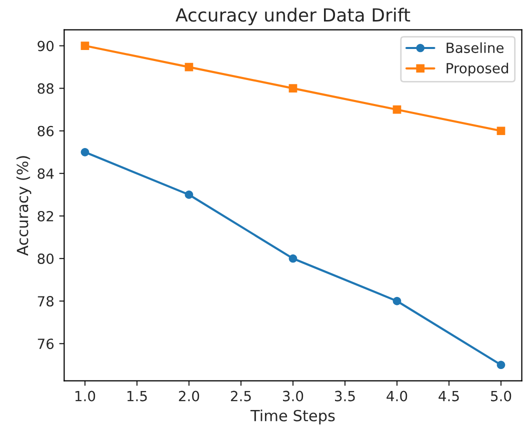  What do you see at coordinates (293, 396) in the screenshot?
I see `x-tick-label: 3.0` at bounding box center [293, 396].